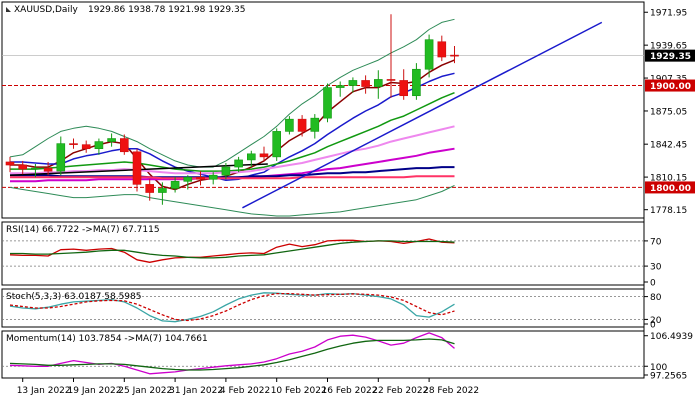  What do you see at coordinates (196, 391) in the screenshot?
I see `x-tick-label: 31 Jan 2022` at bounding box center [196, 391].